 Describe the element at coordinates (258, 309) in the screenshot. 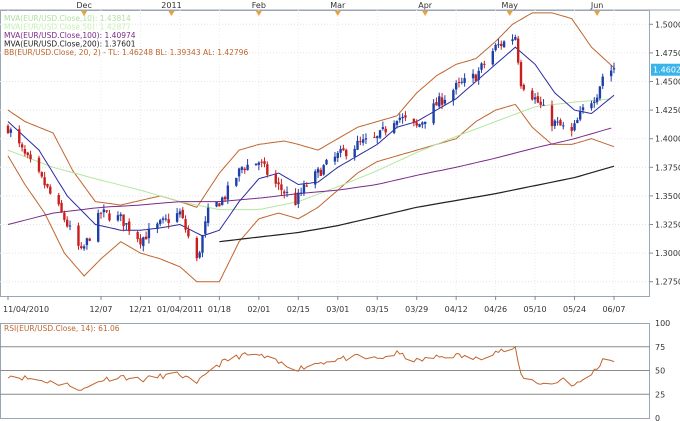

I see `date-tick-label: 02/01` at that location.